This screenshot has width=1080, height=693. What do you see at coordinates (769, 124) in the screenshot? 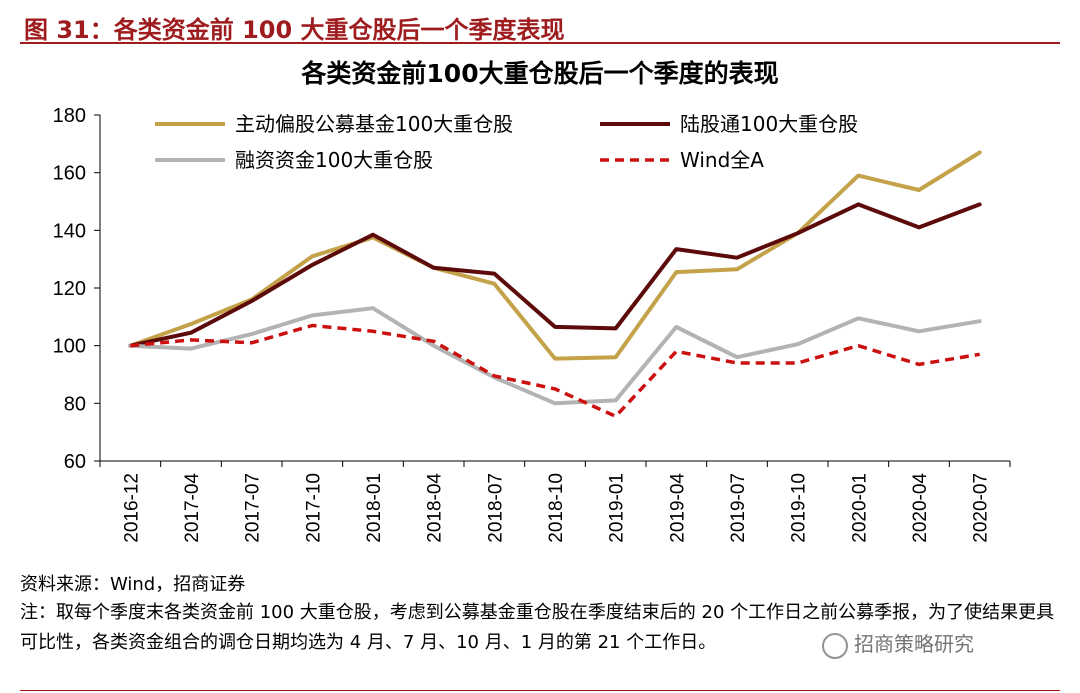
I see `legend-label: 陆股通100大重仓股` at bounding box center [769, 124].